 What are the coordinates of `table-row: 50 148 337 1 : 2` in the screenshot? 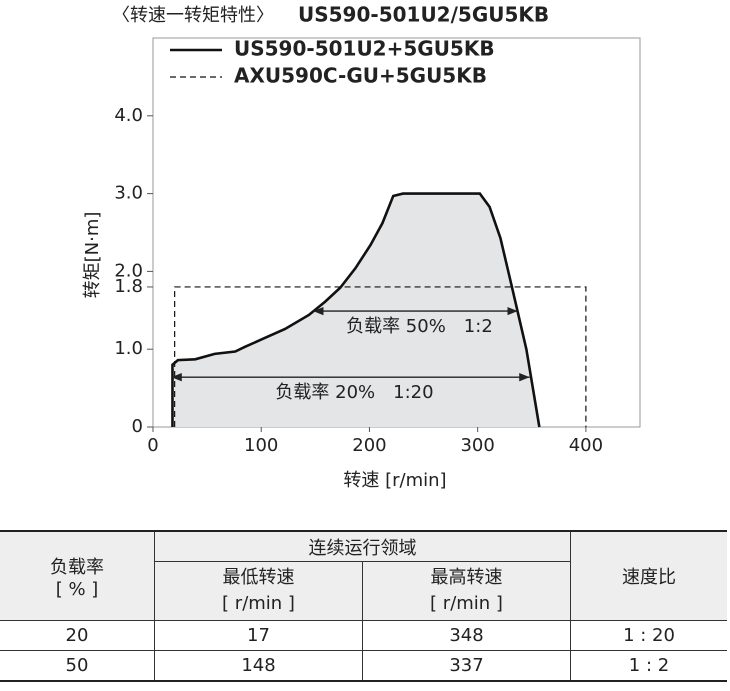 It's located at (363, 666).